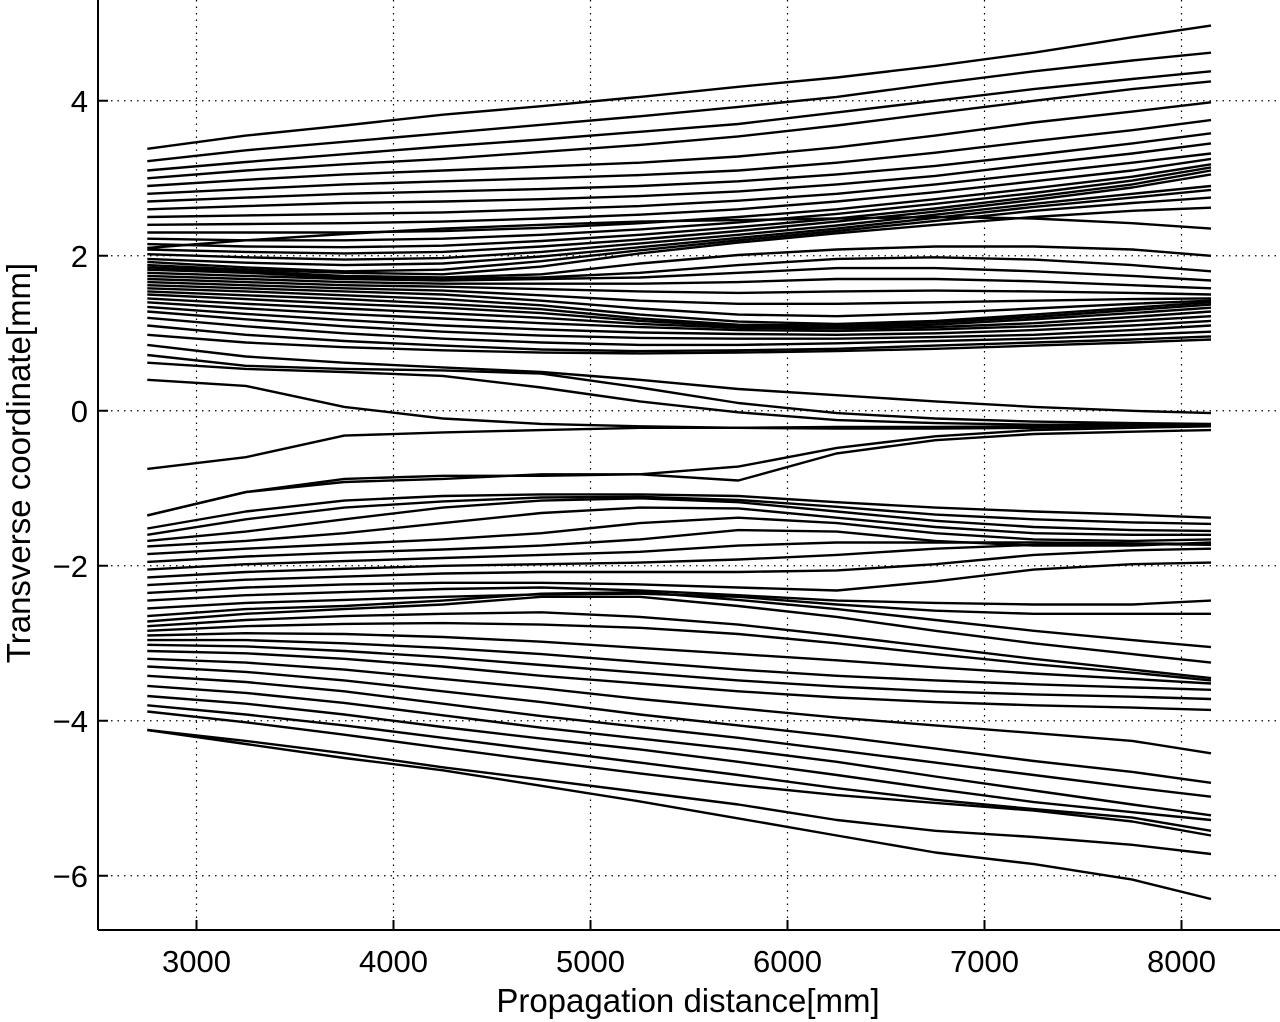  Describe the element at coordinates (984, 961) in the screenshot. I see `x-tick-label: 7000` at that location.